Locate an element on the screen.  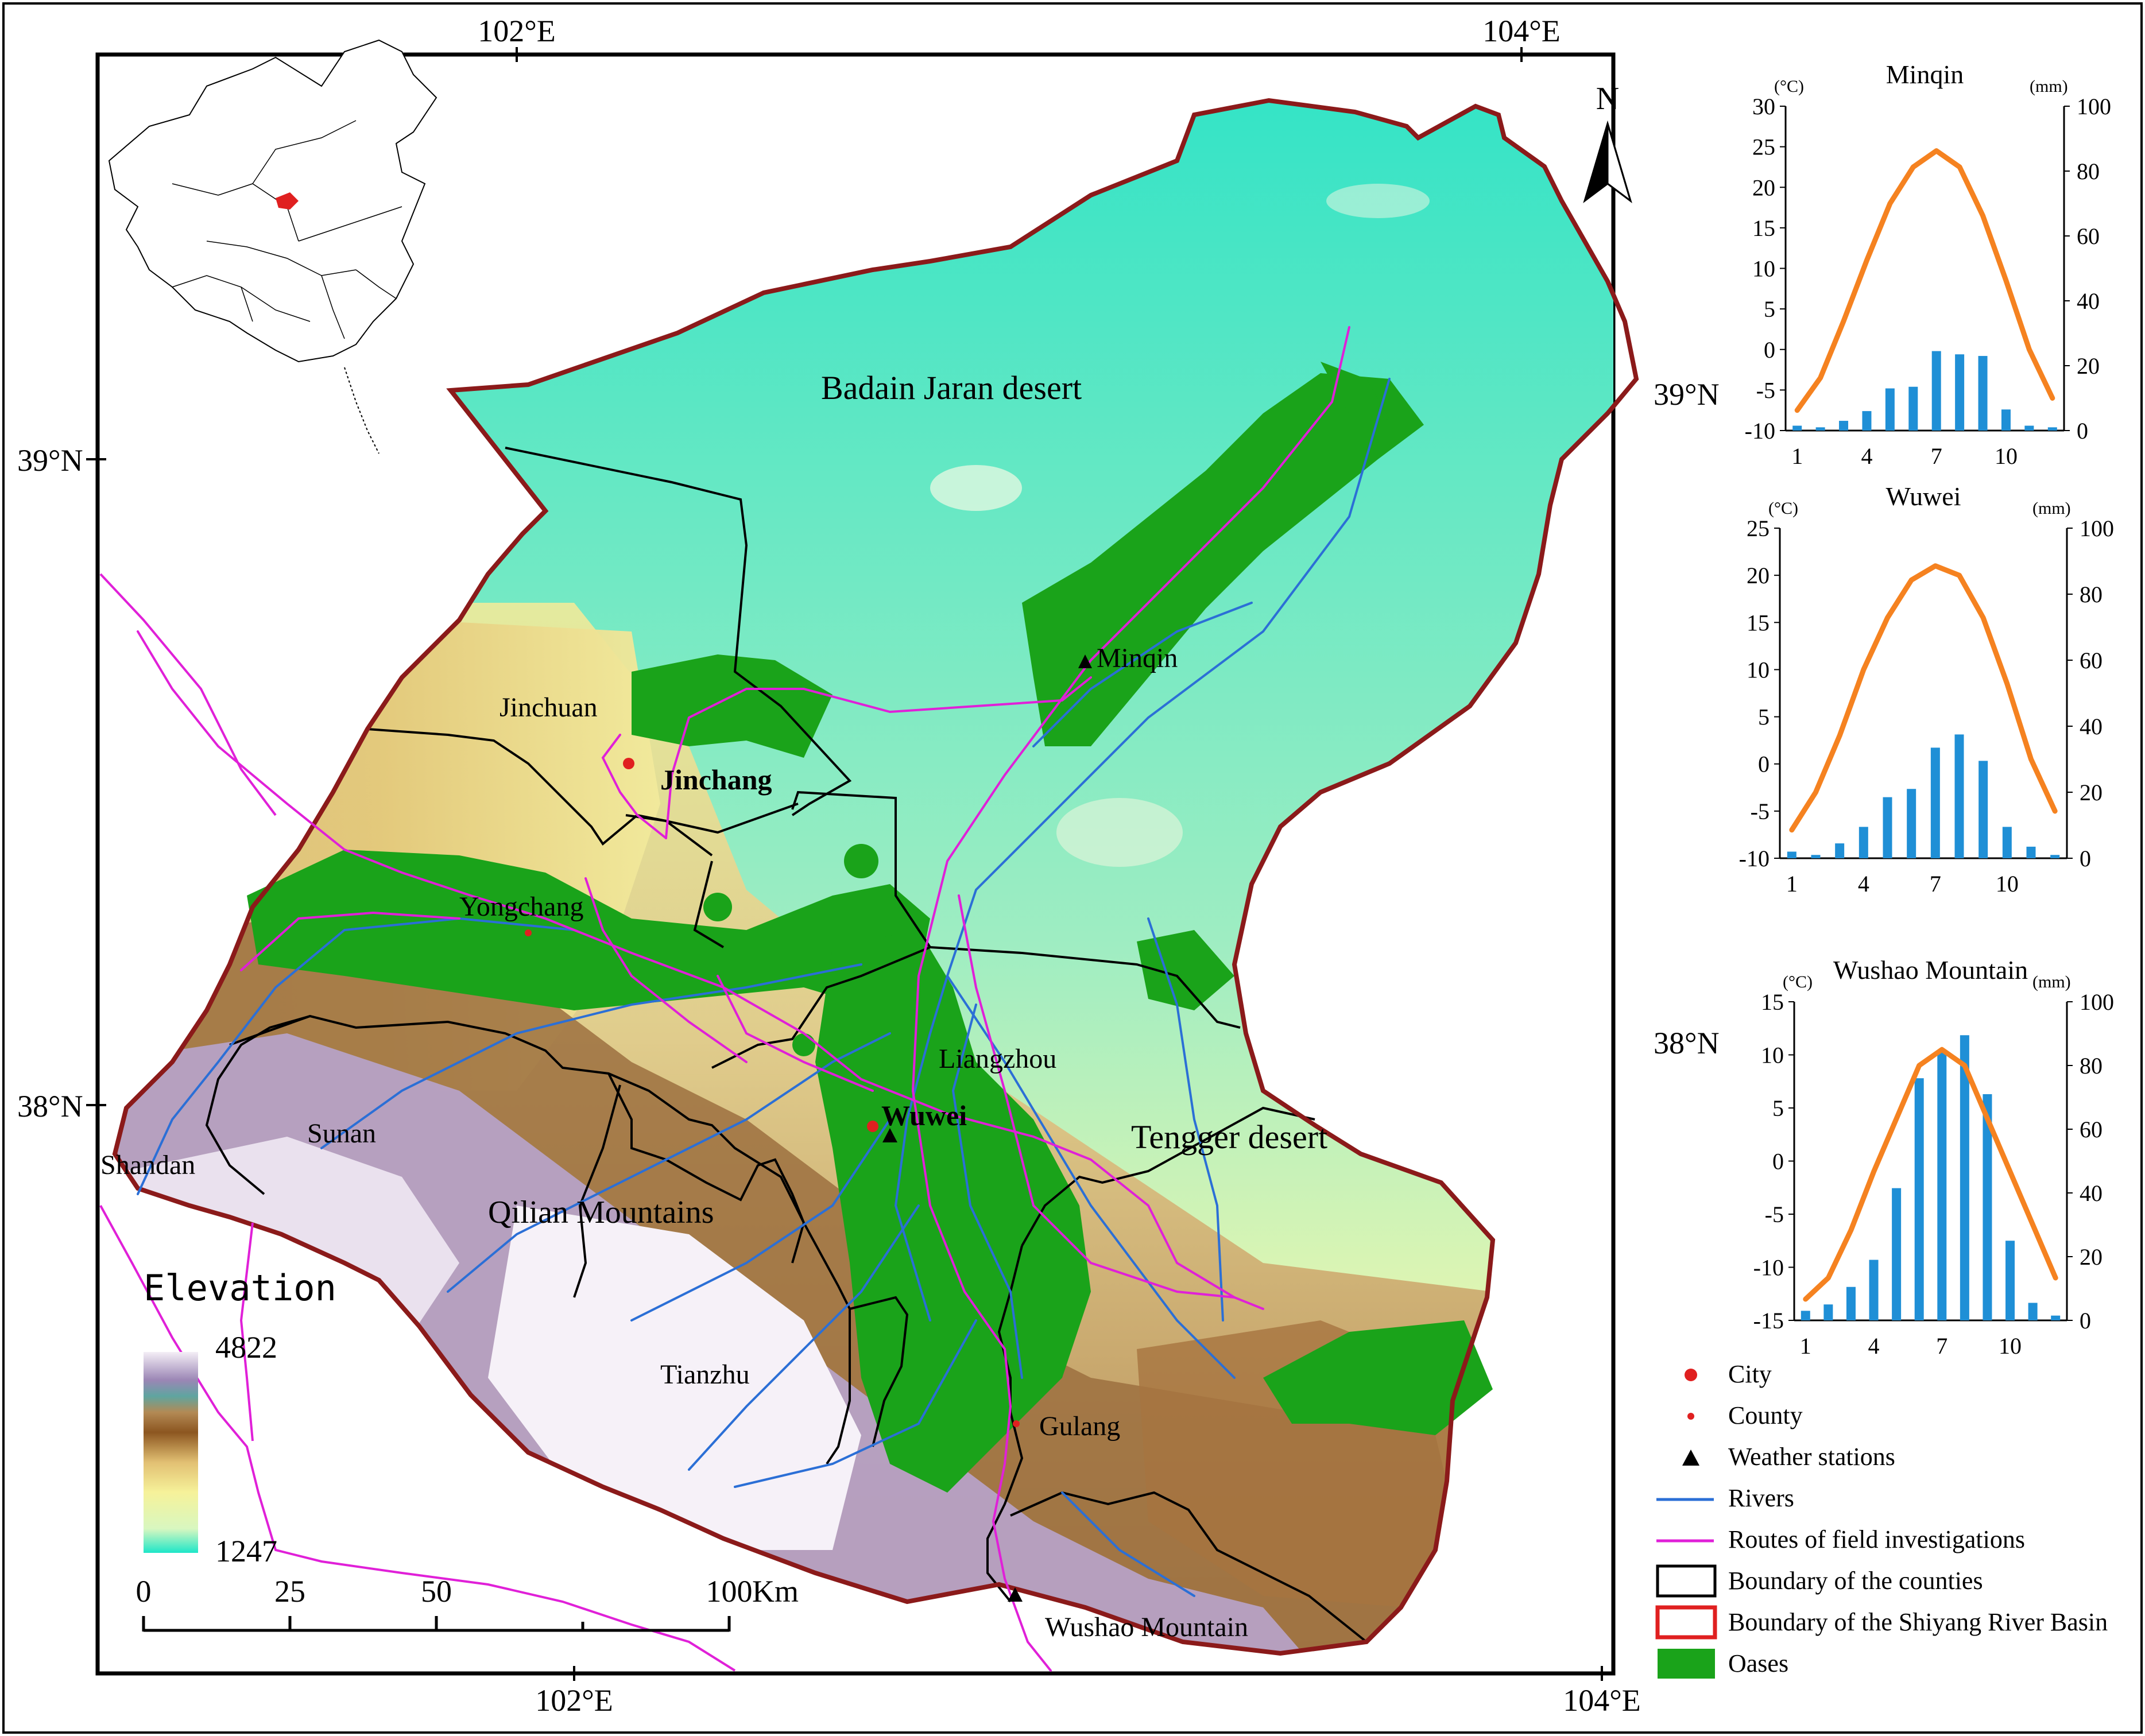
north-arrow-icon: N is located at coordinates (1607, 142).